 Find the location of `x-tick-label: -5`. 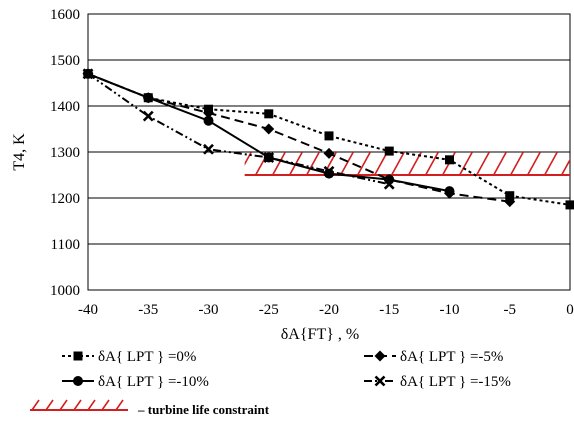

x-tick-label: -5 is located at coordinates (510, 310).